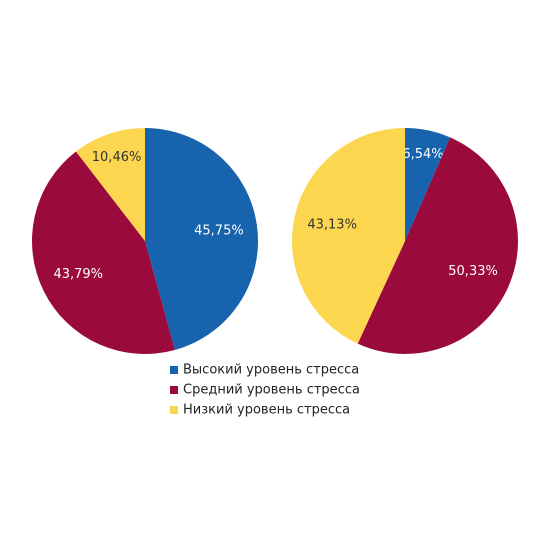 This screenshot has width=550, height=550. I want to click on slice-label: 50,33%, so click(473, 271).